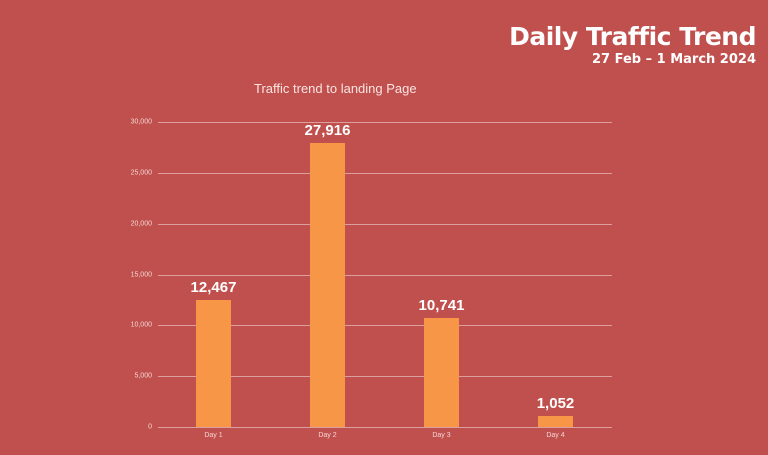 This screenshot has width=768, height=455. I want to click on x-tick-label: Day 1, so click(213, 435).